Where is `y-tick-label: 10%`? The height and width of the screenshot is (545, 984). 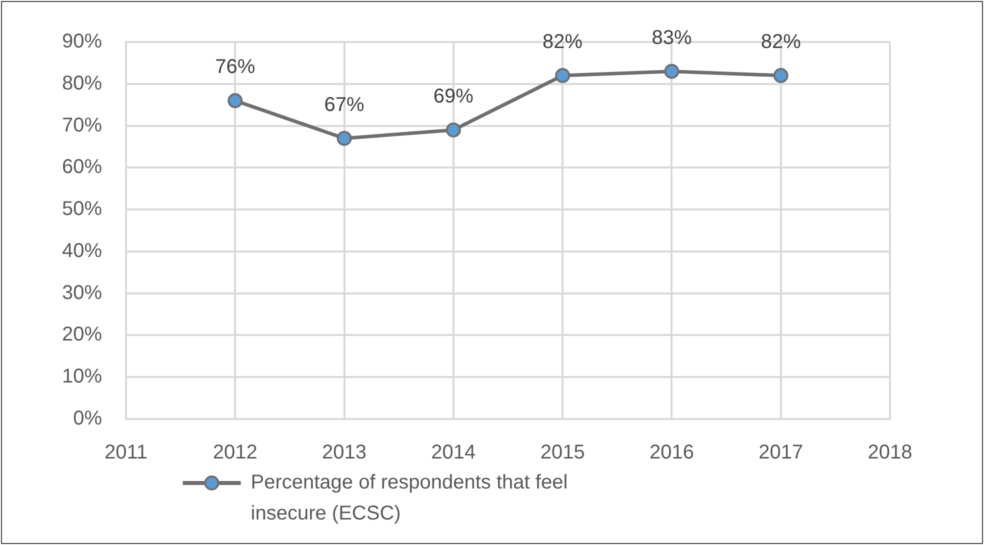 y-tick-label: 10% is located at coordinates (82, 377).